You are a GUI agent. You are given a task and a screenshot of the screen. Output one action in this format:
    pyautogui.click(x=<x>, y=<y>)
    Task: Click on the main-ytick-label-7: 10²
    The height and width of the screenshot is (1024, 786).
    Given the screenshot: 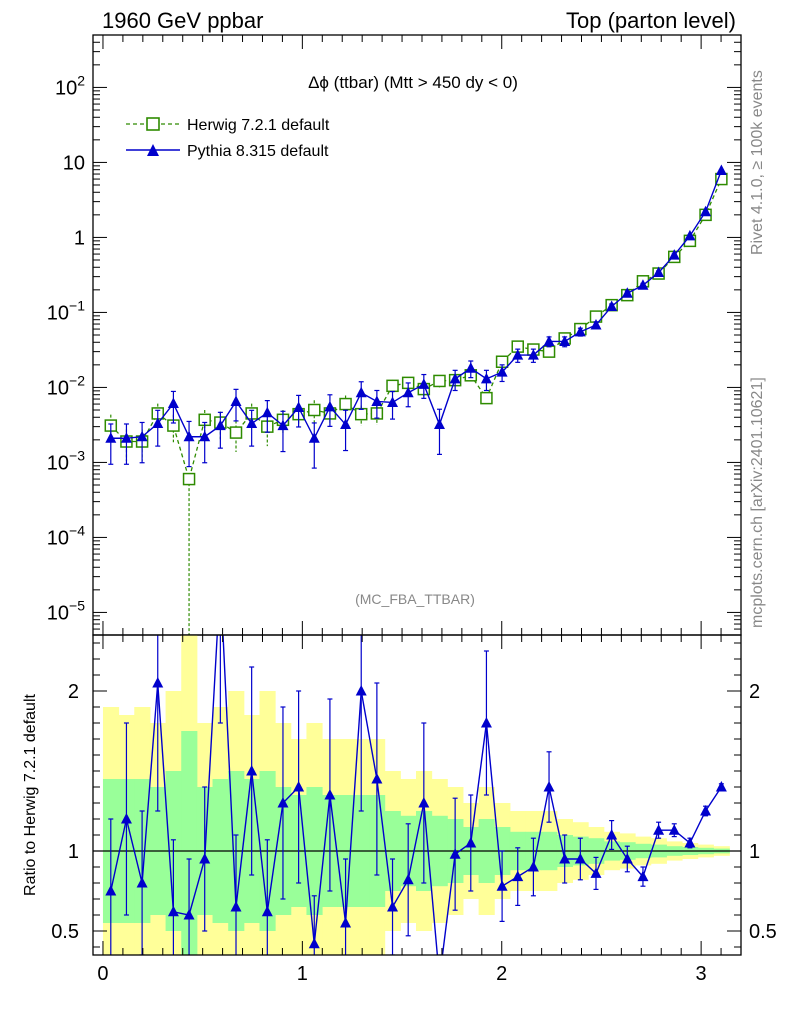 What is the action you would take?
    pyautogui.click(x=70, y=85)
    